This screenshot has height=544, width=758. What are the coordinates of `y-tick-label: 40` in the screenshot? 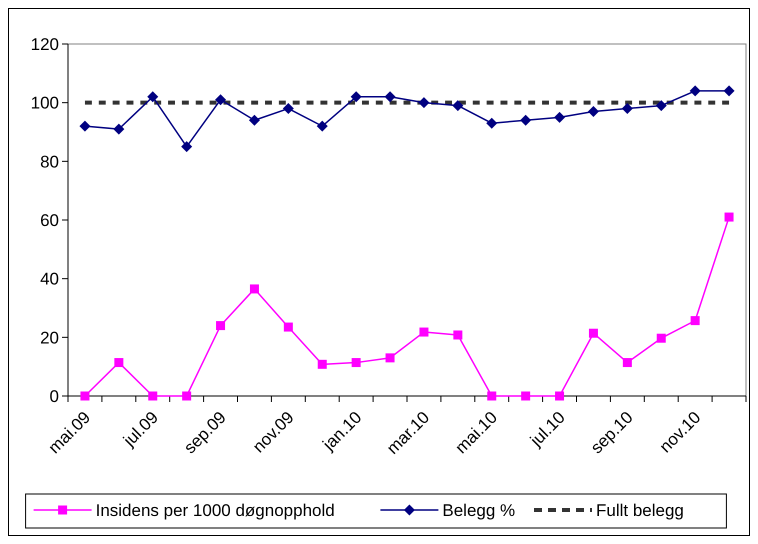 It's located at (49, 279).